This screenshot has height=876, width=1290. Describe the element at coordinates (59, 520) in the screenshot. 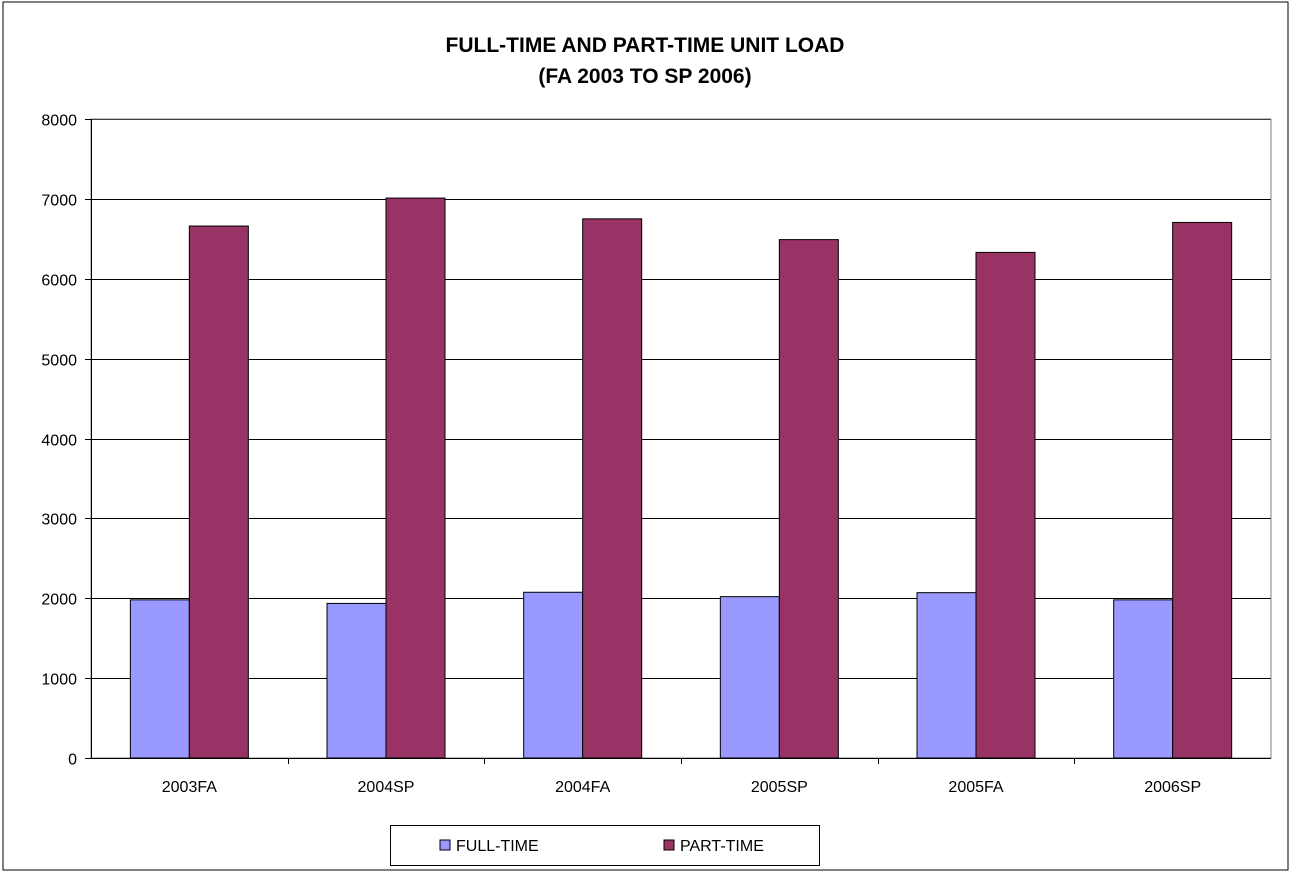

I see `y-tick-label: 3000` at that location.